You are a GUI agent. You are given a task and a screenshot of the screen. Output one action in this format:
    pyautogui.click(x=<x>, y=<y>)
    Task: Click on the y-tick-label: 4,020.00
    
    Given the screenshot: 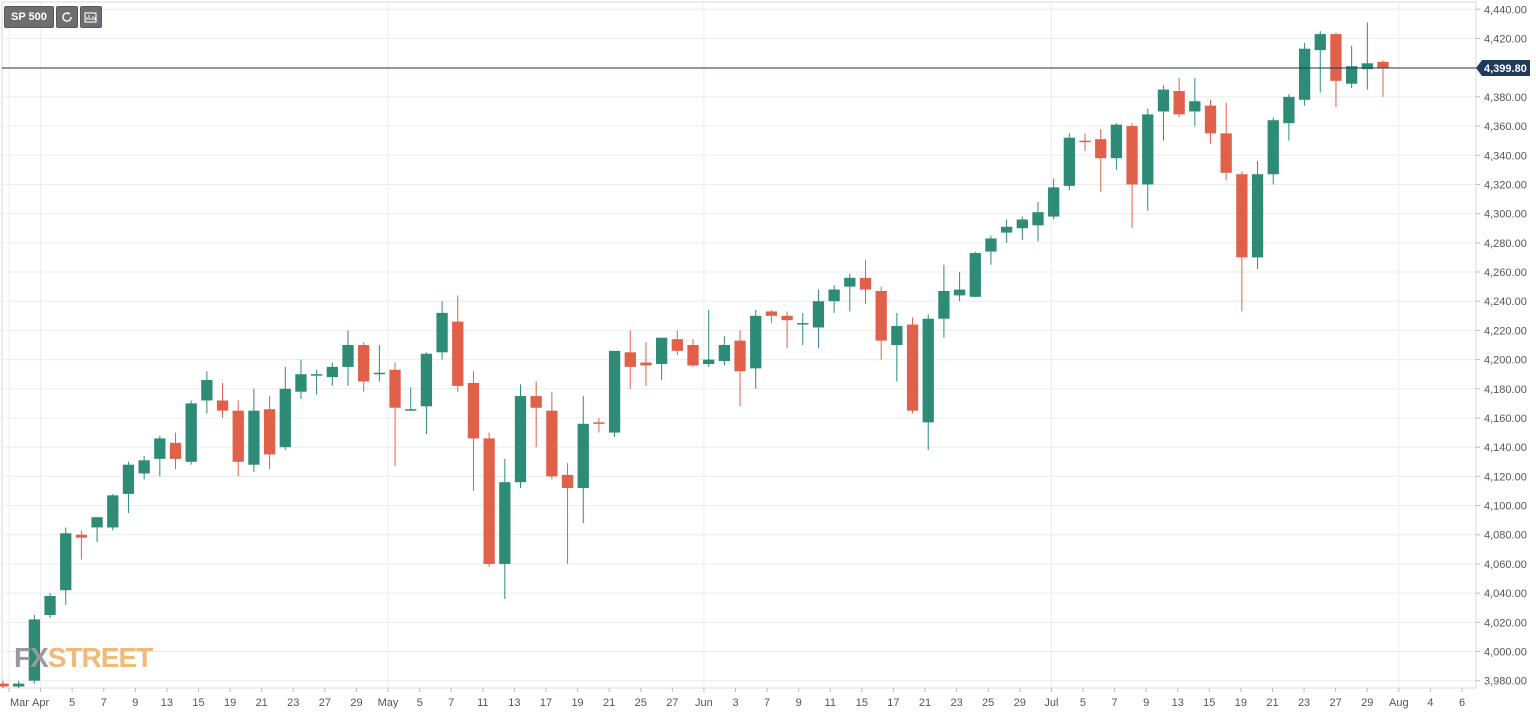 What is the action you would take?
    pyautogui.click(x=1505, y=623)
    